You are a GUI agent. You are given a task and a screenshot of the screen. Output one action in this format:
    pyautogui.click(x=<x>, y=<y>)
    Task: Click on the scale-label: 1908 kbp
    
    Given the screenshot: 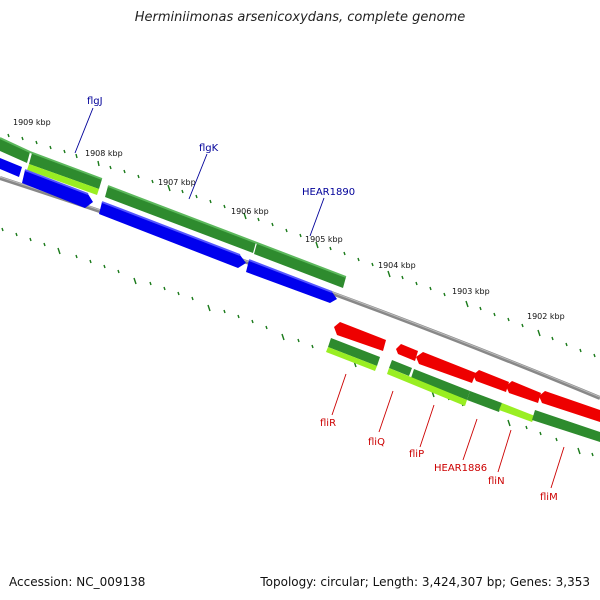 What is the action you would take?
    pyautogui.click(x=104, y=153)
    